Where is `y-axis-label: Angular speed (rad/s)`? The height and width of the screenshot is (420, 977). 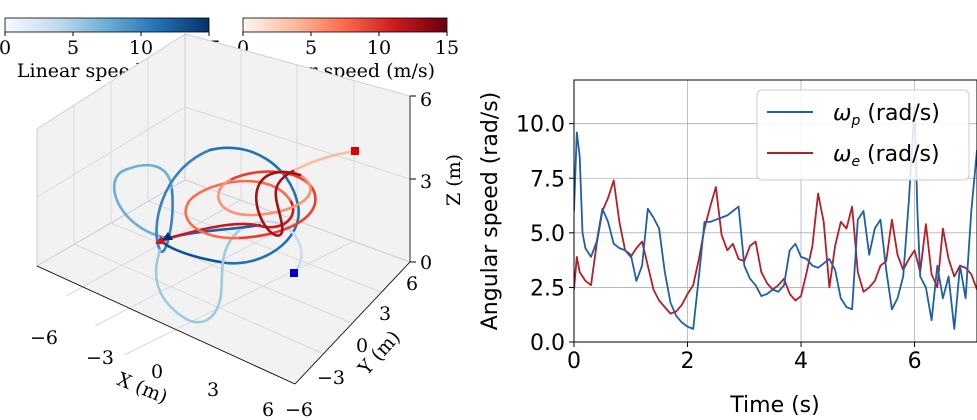 y-axis-label: Angular speed (rad/s) is located at coordinates (490, 211).